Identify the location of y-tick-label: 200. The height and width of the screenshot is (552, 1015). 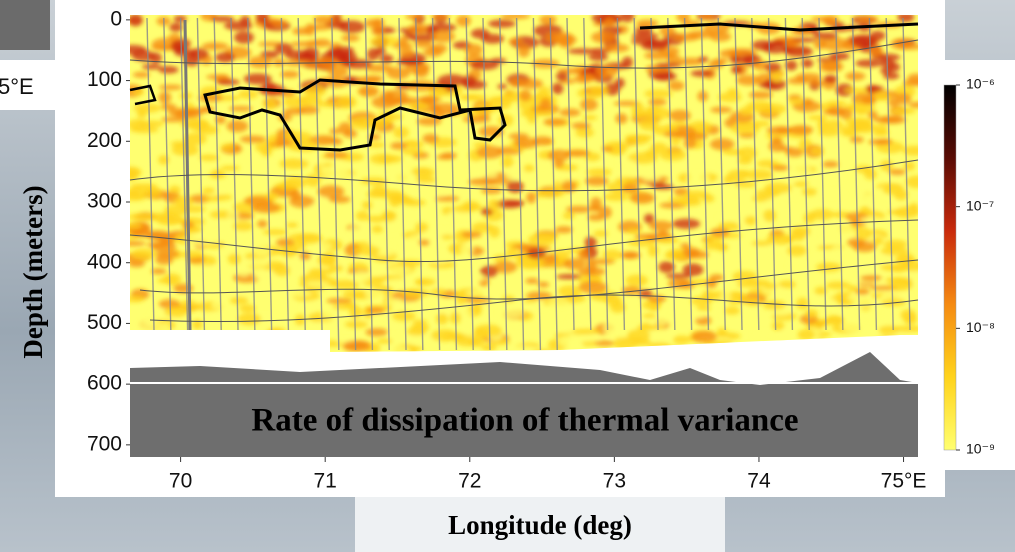
(104, 140).